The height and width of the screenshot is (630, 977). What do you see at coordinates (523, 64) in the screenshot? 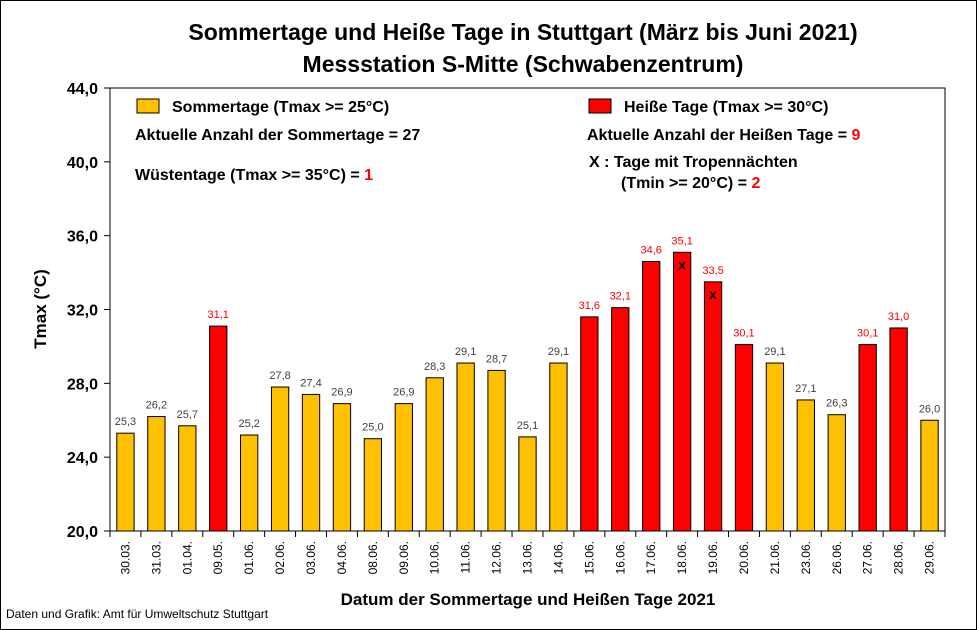
I see `chart-title-line2: Messstation S-Mitte (Schwabenzentrum)` at bounding box center [523, 64].